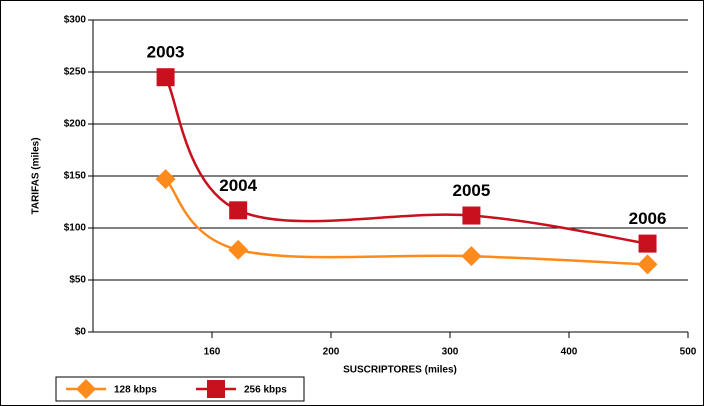 The image size is (704, 406). What do you see at coordinates (688, 352) in the screenshot?
I see `x-tick-label: 500` at bounding box center [688, 352].